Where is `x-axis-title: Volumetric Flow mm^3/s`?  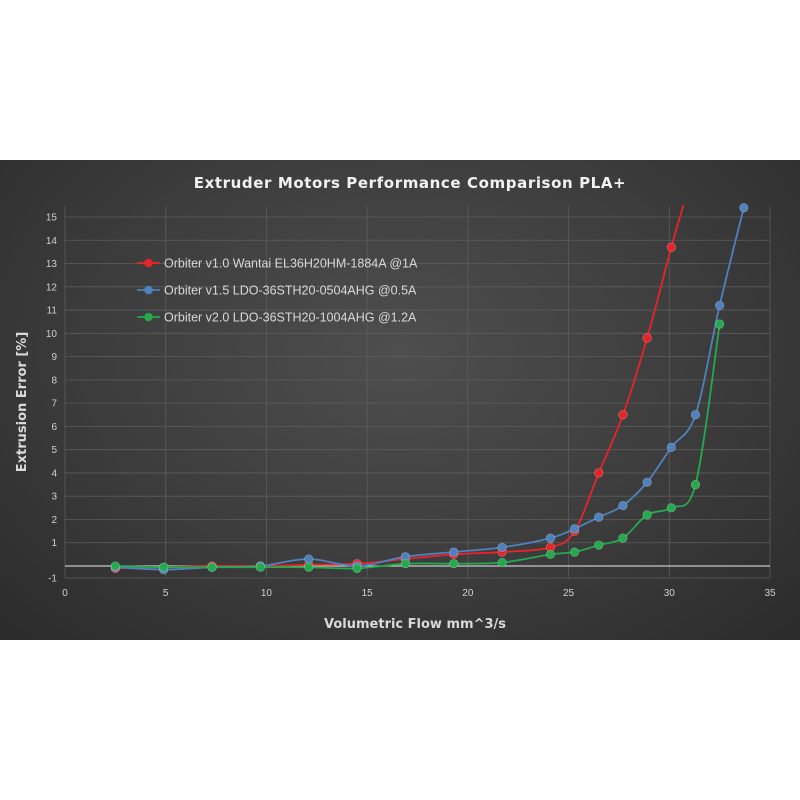
x-axis-title: Volumetric Flow mm^3/s is located at coordinates (415, 624).